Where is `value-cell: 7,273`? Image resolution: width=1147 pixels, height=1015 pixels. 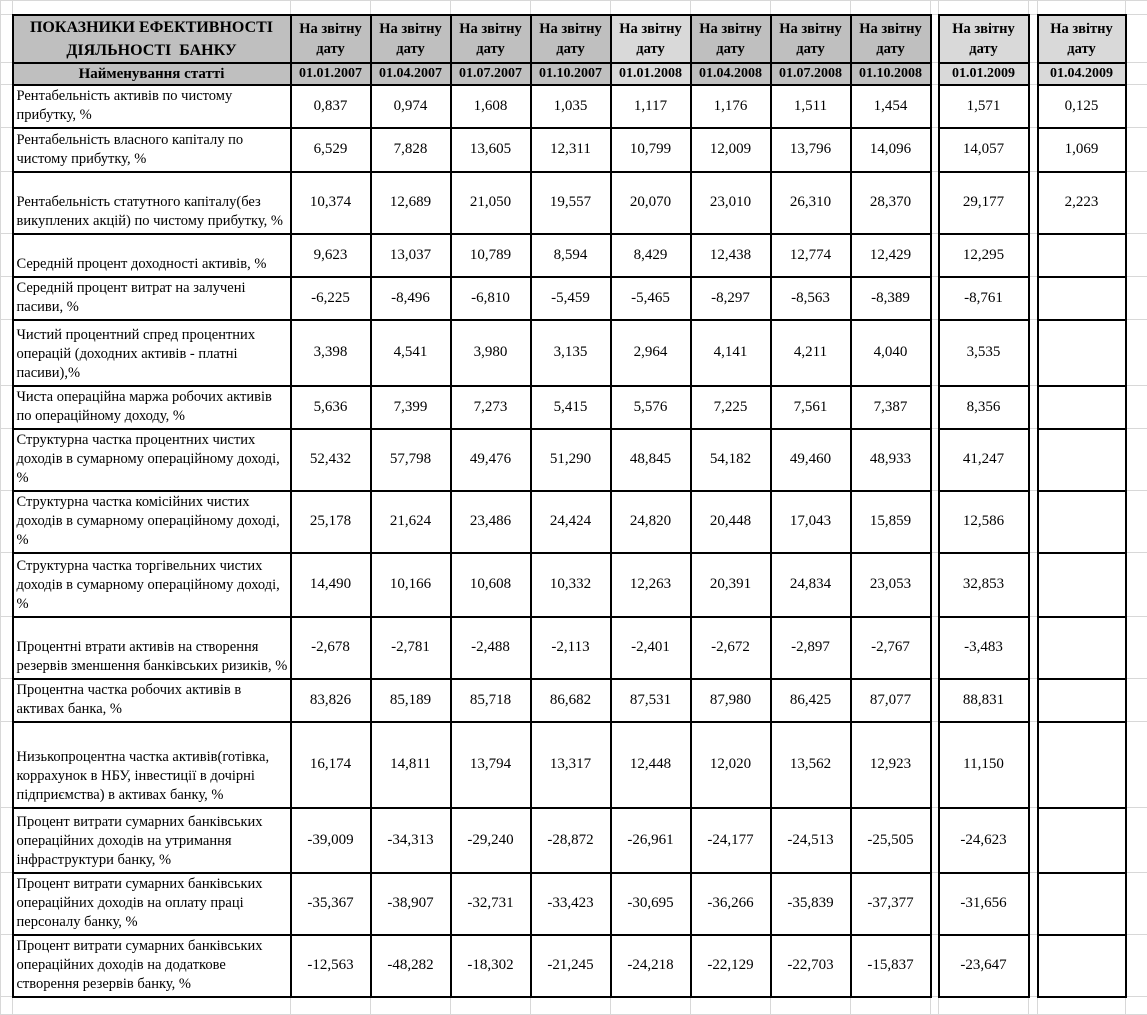 value-cell: 7,273 is located at coordinates (491, 407).